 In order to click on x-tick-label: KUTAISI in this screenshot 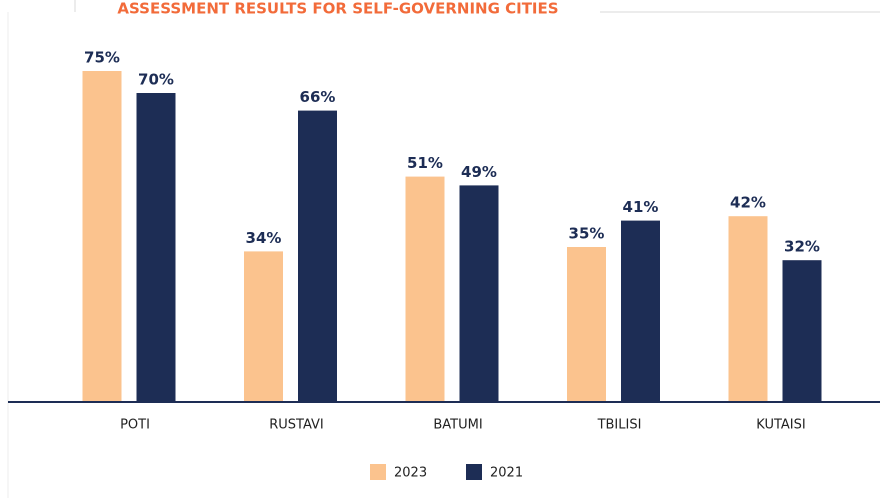, I will do `click(780, 425)`.